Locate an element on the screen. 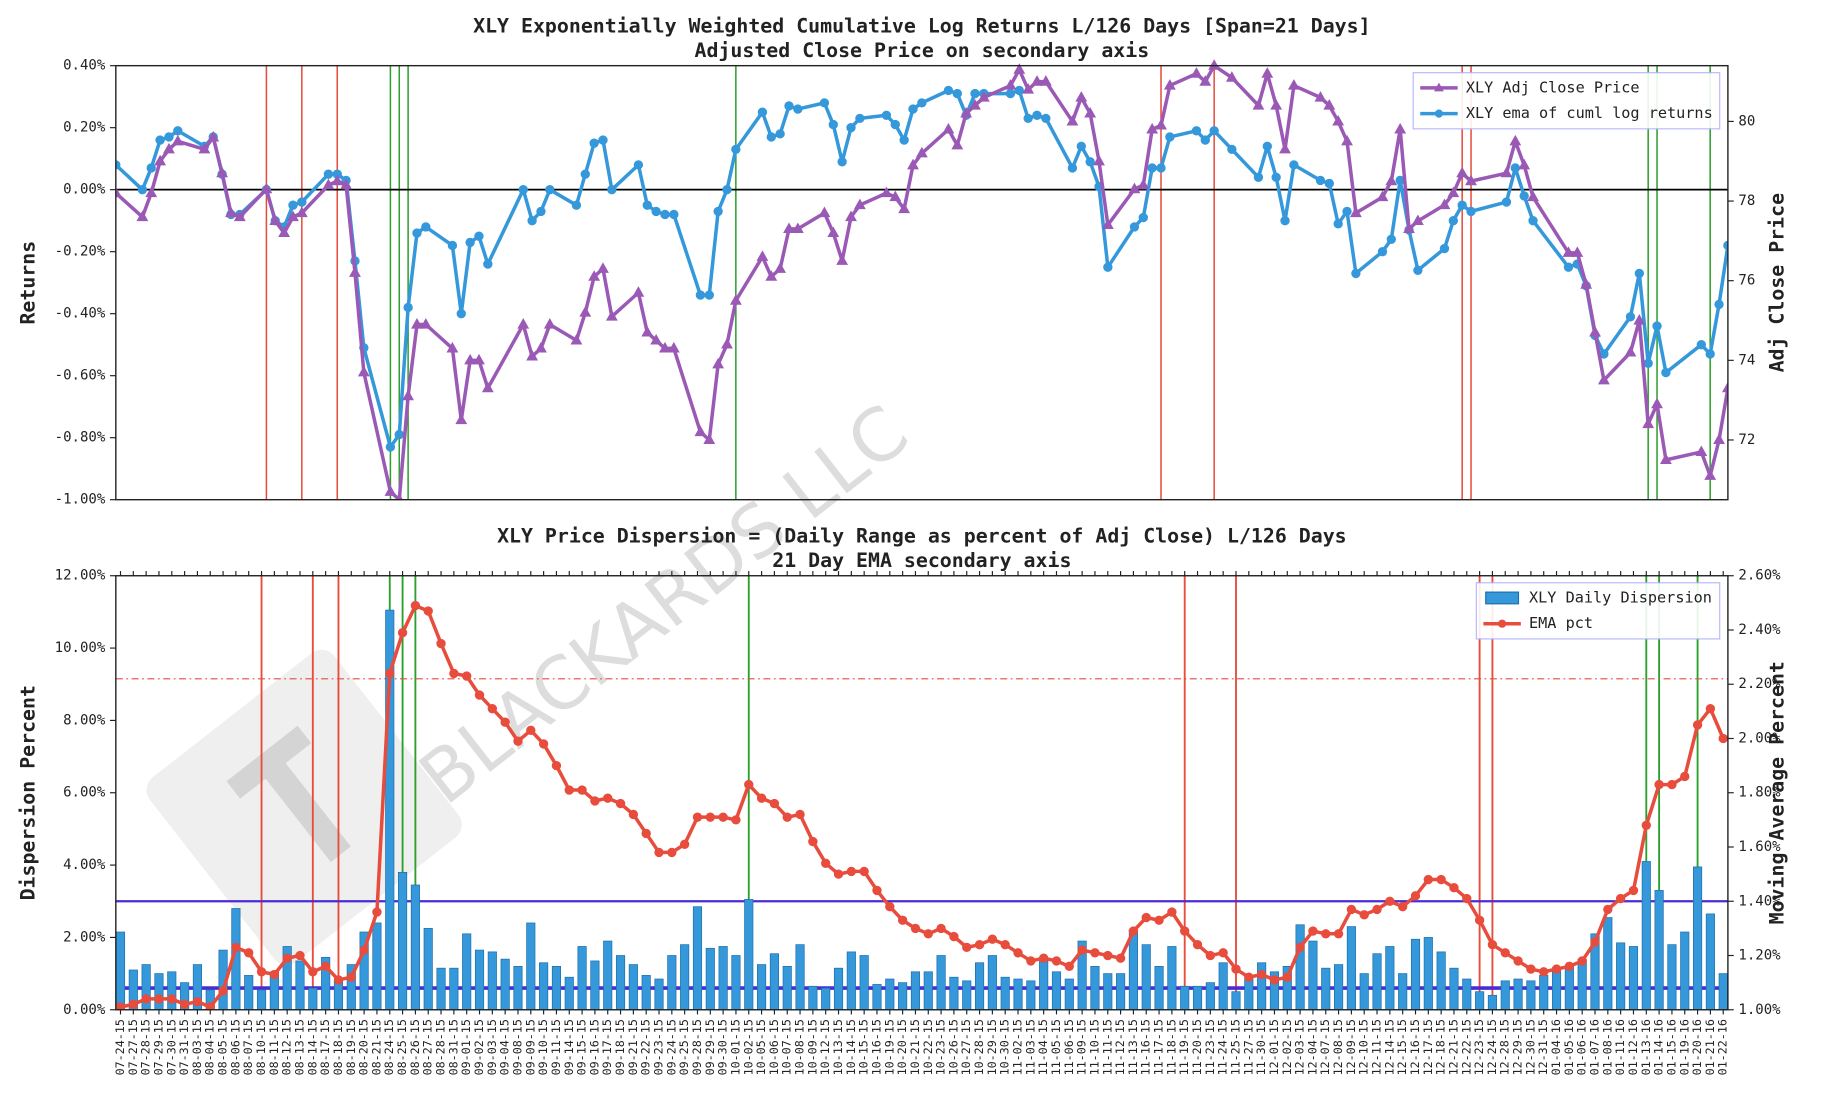 Image resolution: width=1825 pixels, height=1100 pixels. y-tick-label: 2.00% is located at coordinates (84, 937).